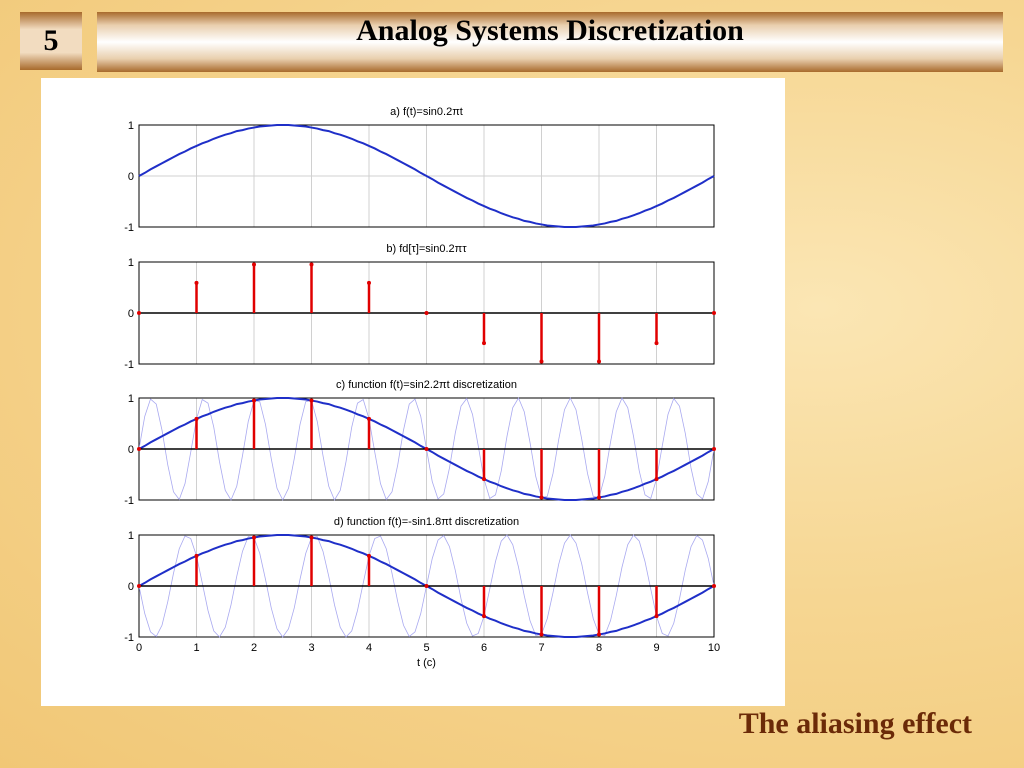  Describe the element at coordinates (550, 30) in the screenshot. I see `slide-title: Analog Systems Discretization` at that location.